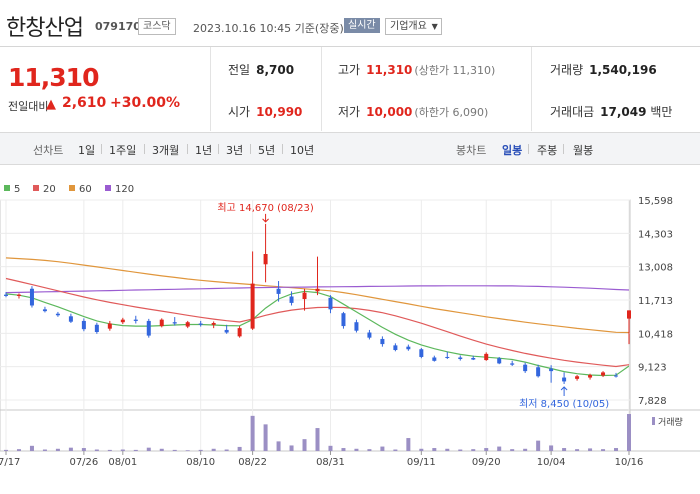 The height and width of the screenshot is (494, 700). I want to click on period-3m: 3개월, so click(166, 150).